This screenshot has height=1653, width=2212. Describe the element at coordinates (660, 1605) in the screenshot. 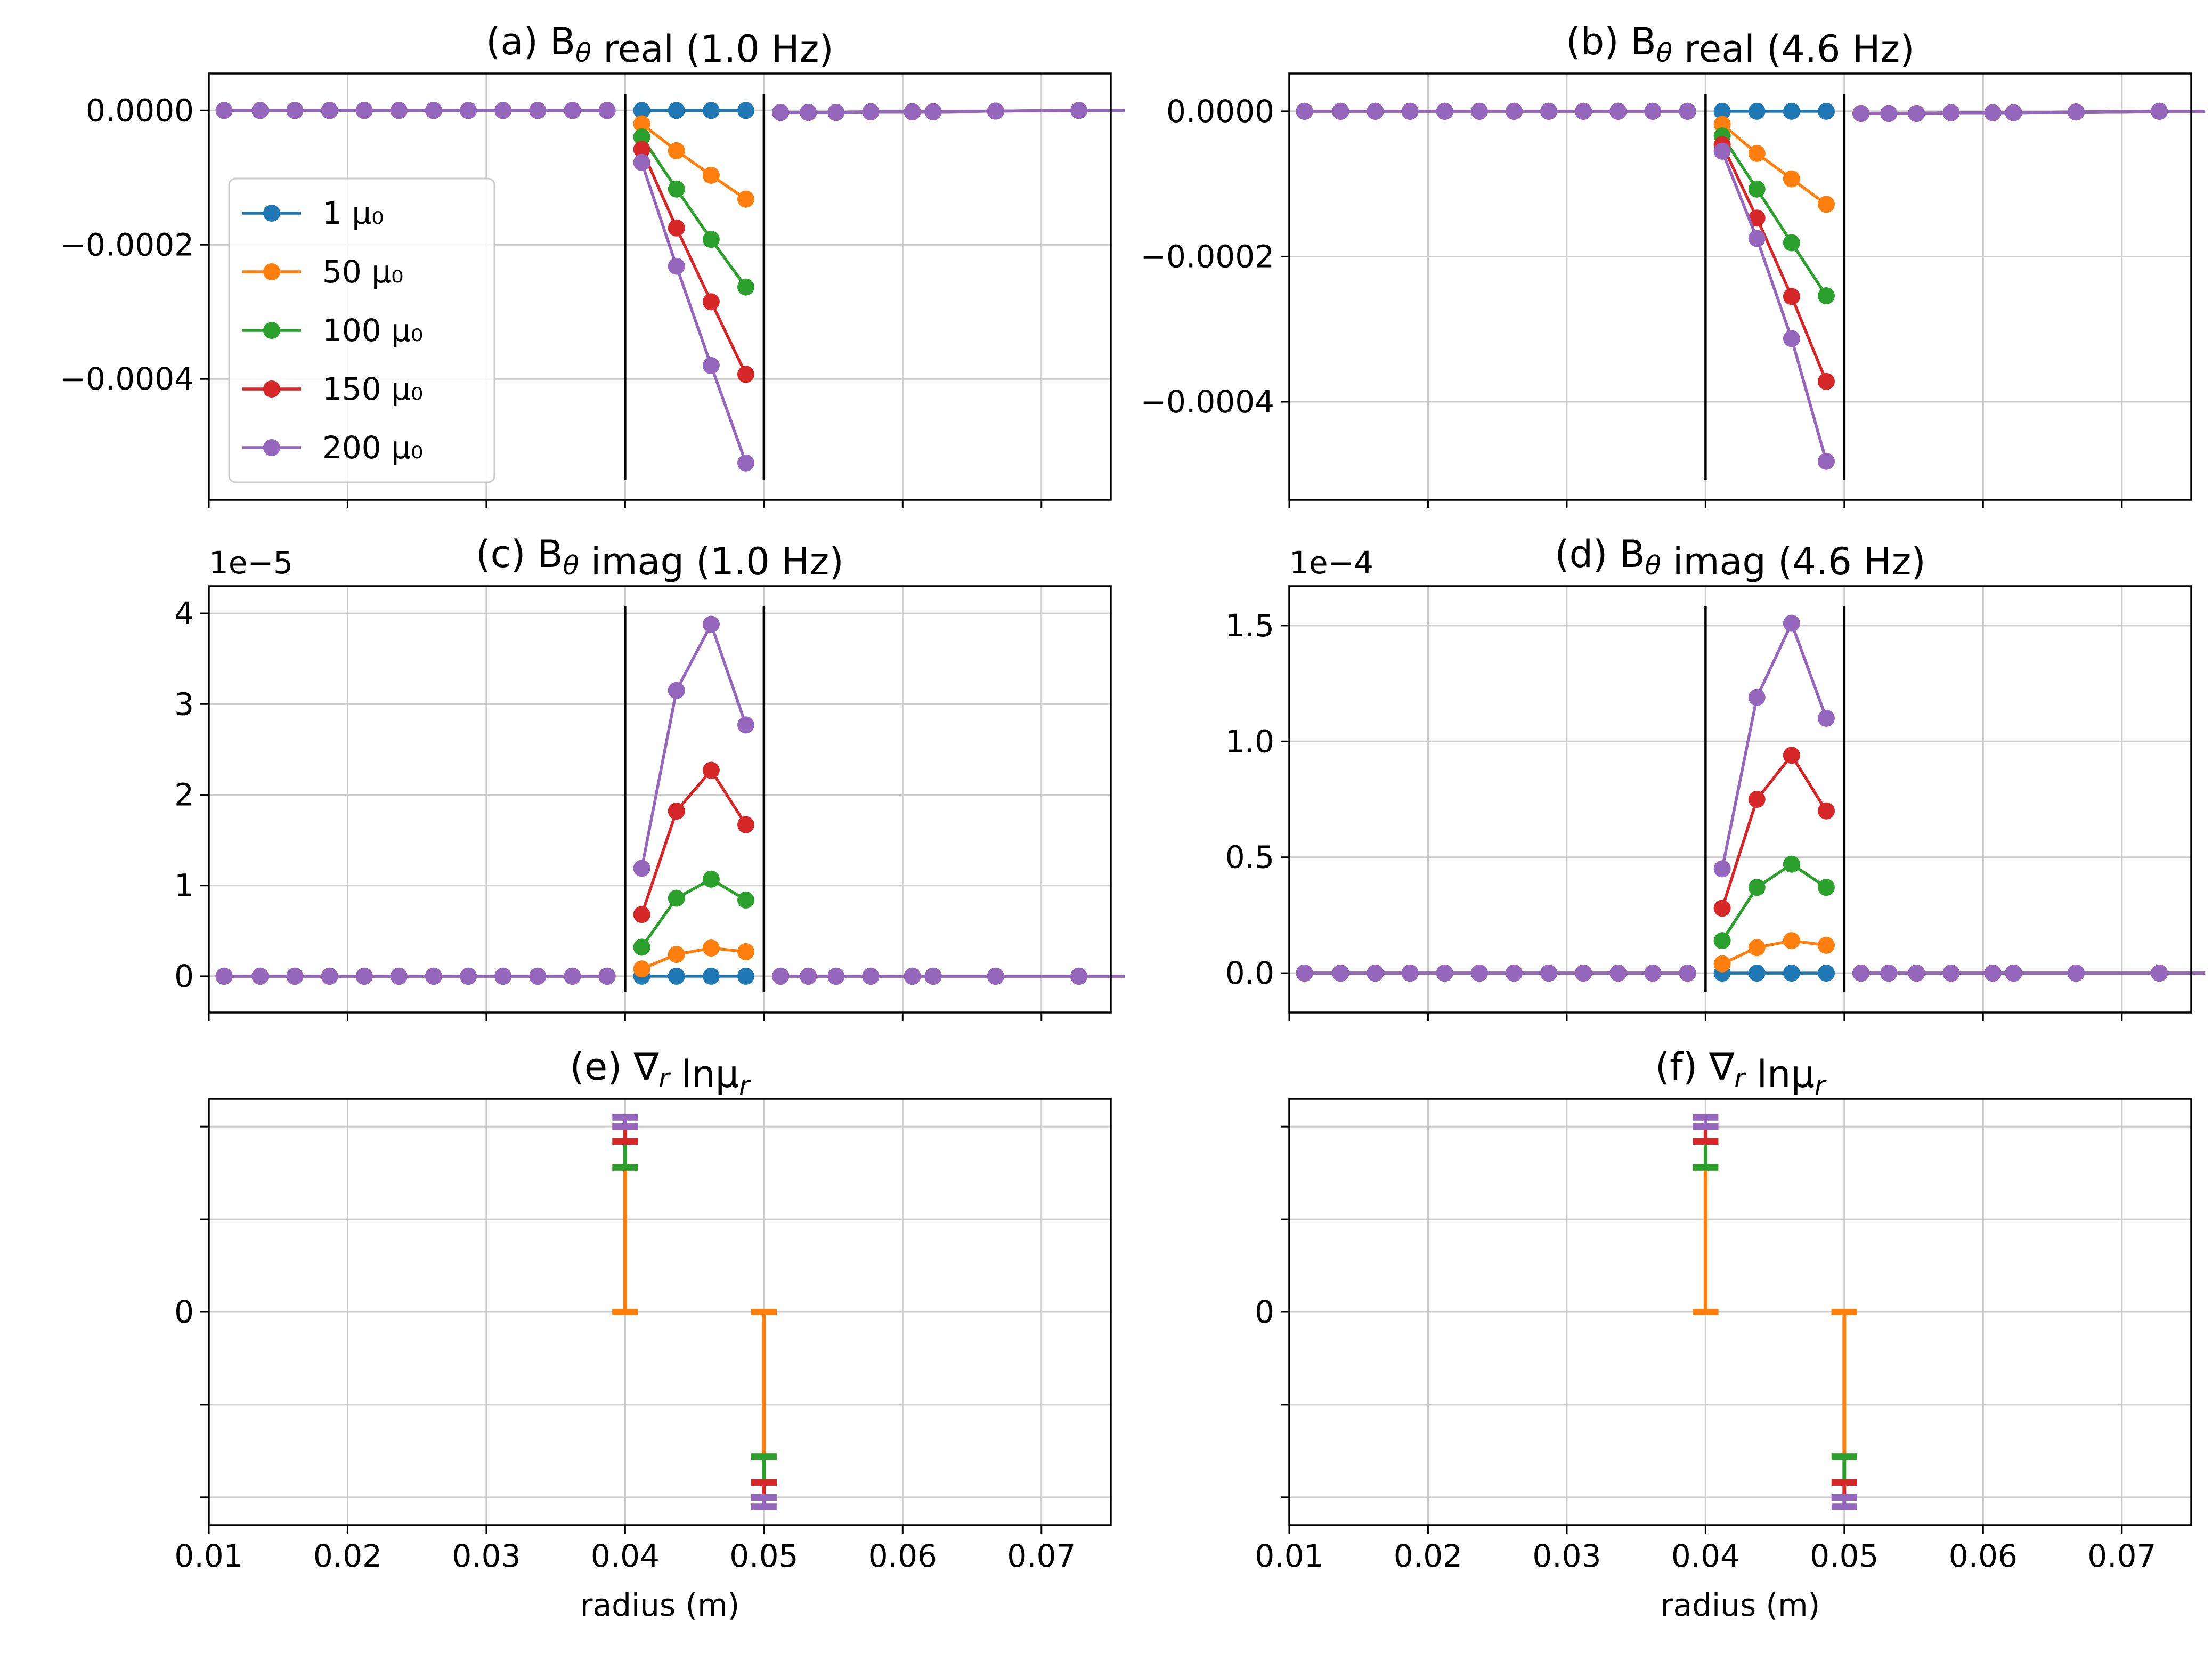

I see `x-axis-label: radius (m)` at that location.